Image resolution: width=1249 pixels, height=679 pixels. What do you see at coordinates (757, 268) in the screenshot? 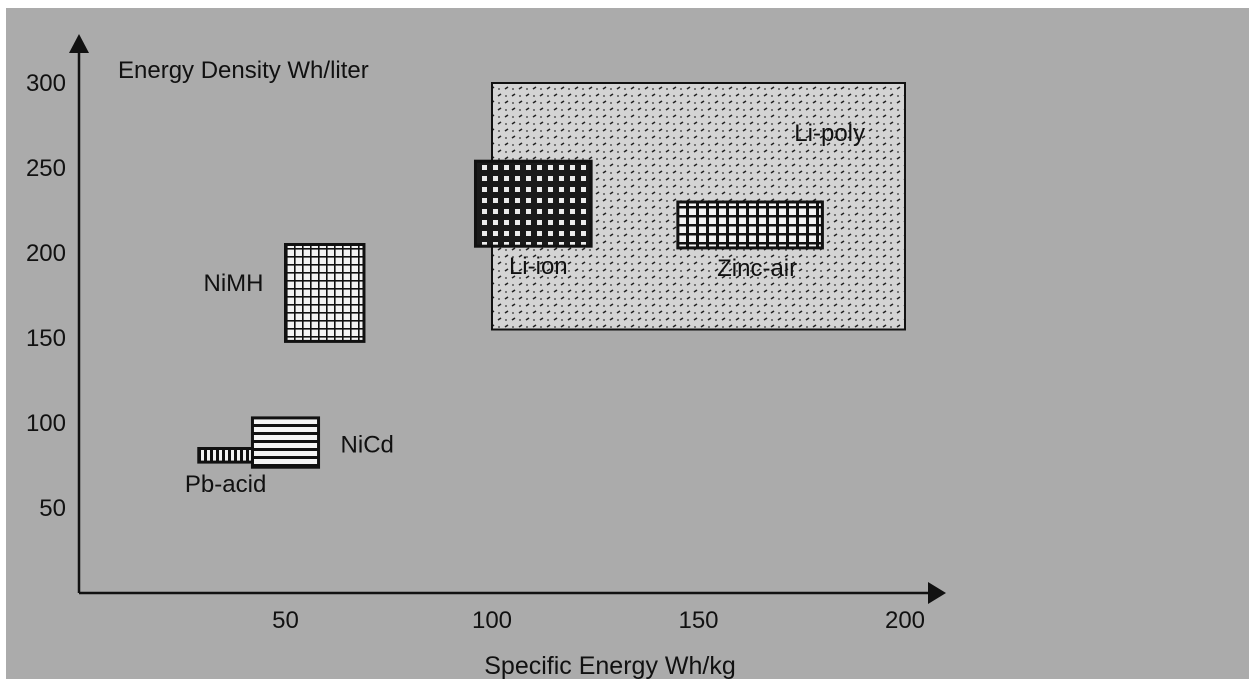
I see `series-label-zinc-air: Zinc-air` at bounding box center [757, 268].